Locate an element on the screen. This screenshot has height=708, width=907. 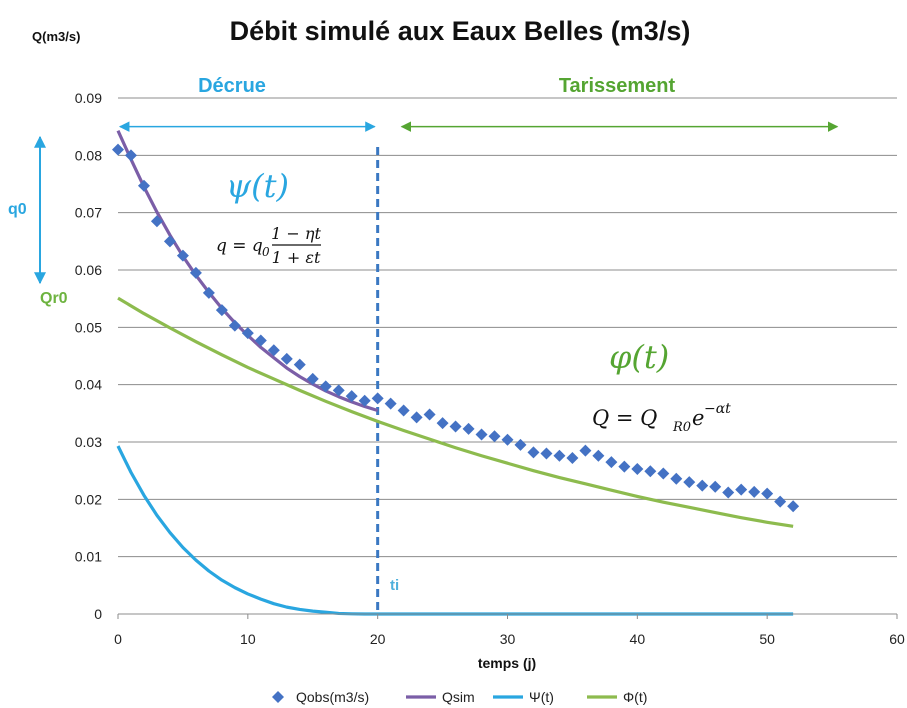
phase-tarissement-label: Tarissement is located at coordinates (617, 86).